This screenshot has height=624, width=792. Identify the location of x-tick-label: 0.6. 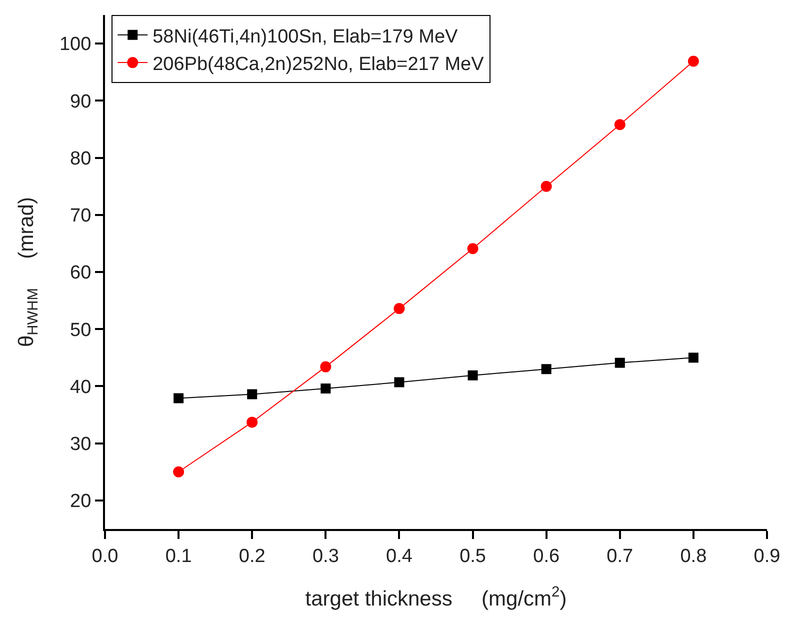
(546, 556).